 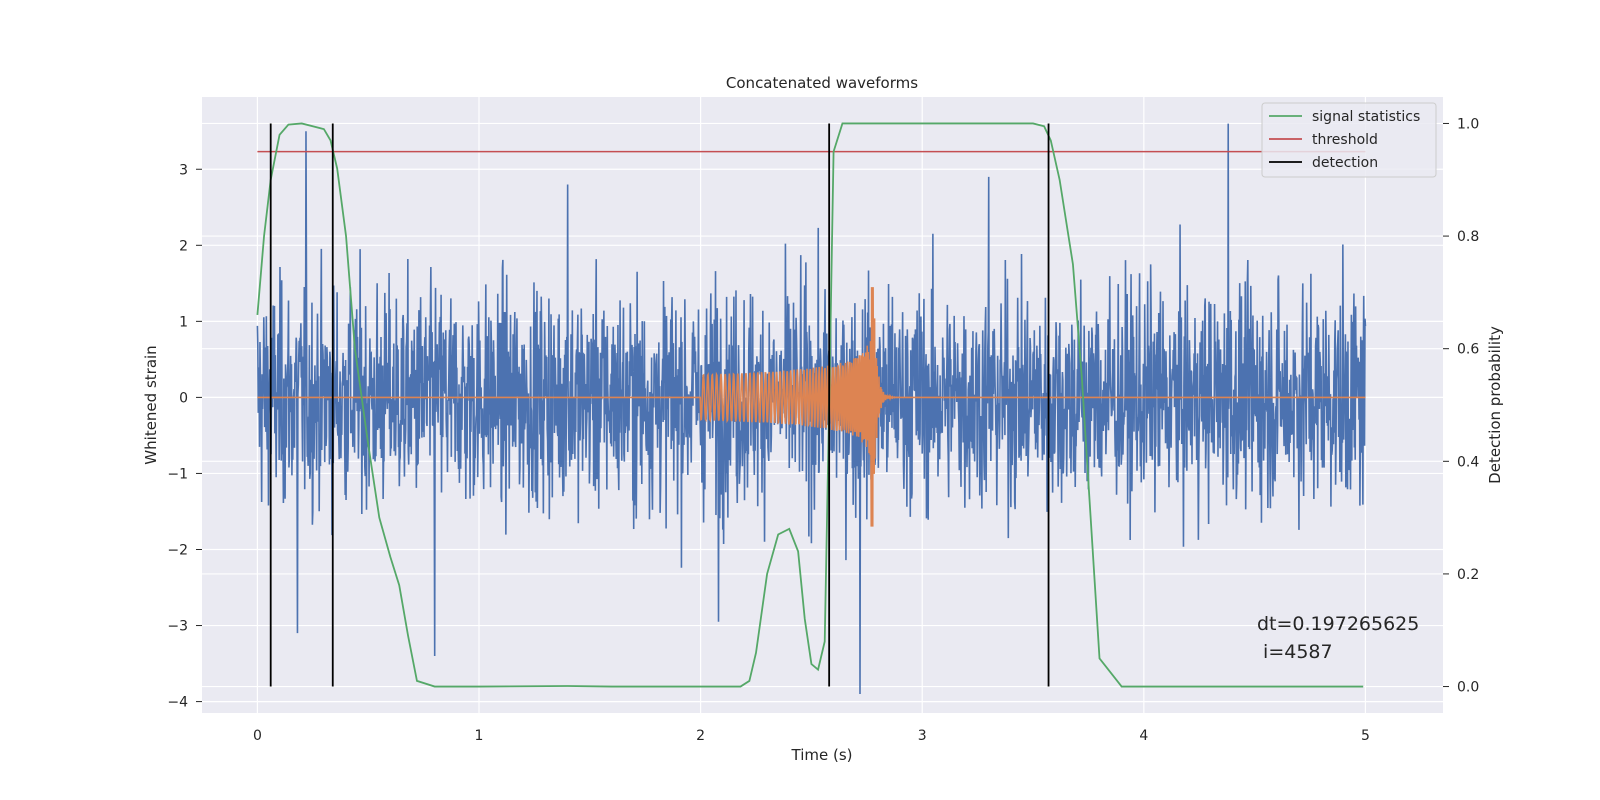 What do you see at coordinates (822, 755) in the screenshot?
I see `x-axis-label: Time (s)` at bounding box center [822, 755].